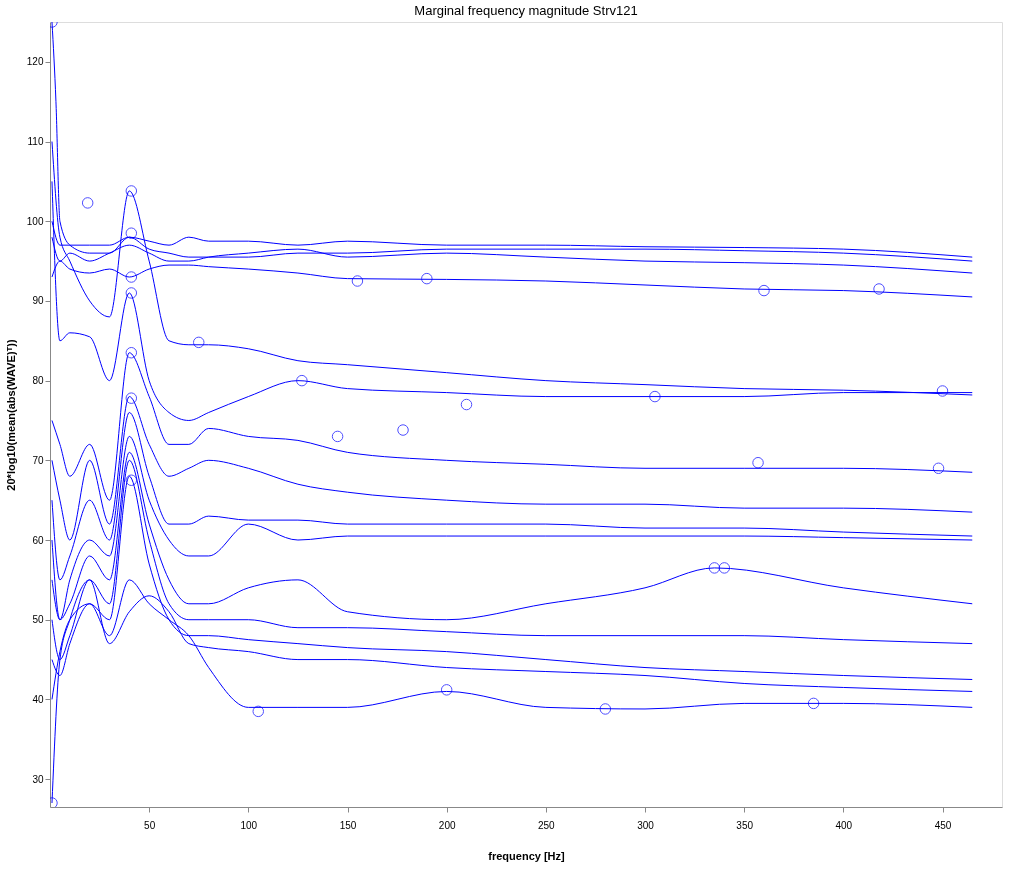 This screenshot has width=1017, height=876. Describe the element at coordinates (38, 460) in the screenshot. I see `y-tick-label: 70` at that location.